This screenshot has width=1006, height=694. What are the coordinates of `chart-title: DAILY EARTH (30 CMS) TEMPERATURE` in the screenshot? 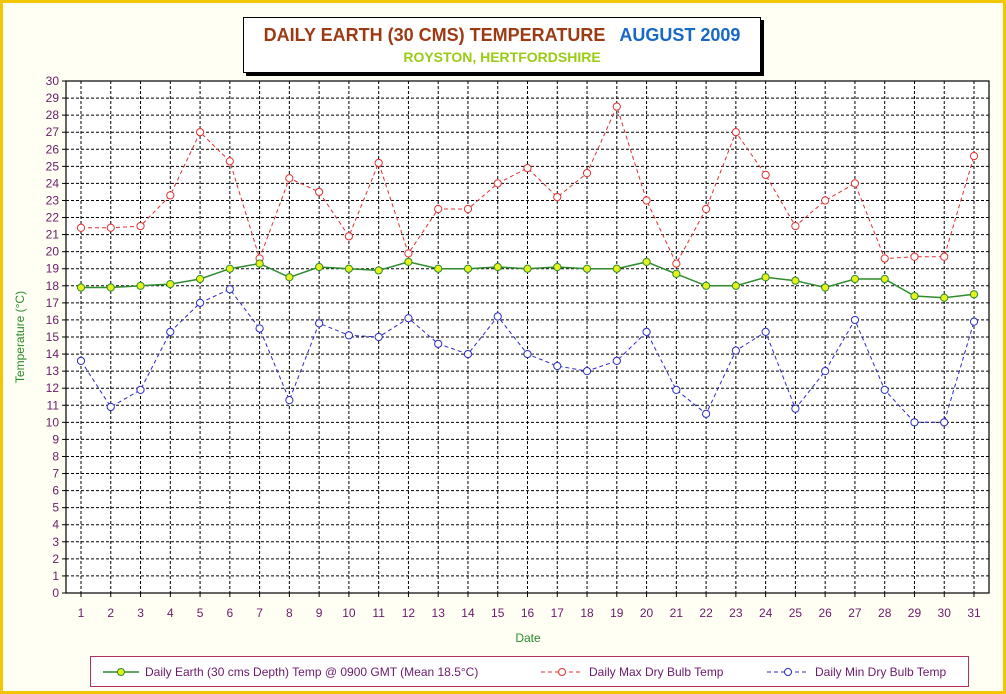 It's located at (434, 35).